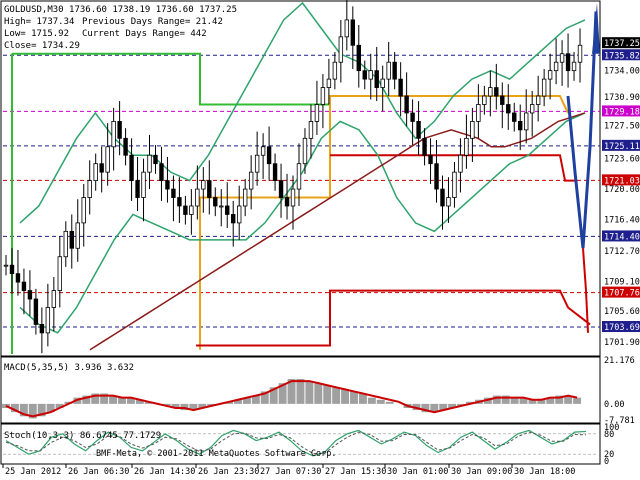 This screenshot has width=640, height=480. Describe the element at coordinates (544, 472) in the screenshot. I see `time-tick-label: 30 Jan 18:00` at that location.